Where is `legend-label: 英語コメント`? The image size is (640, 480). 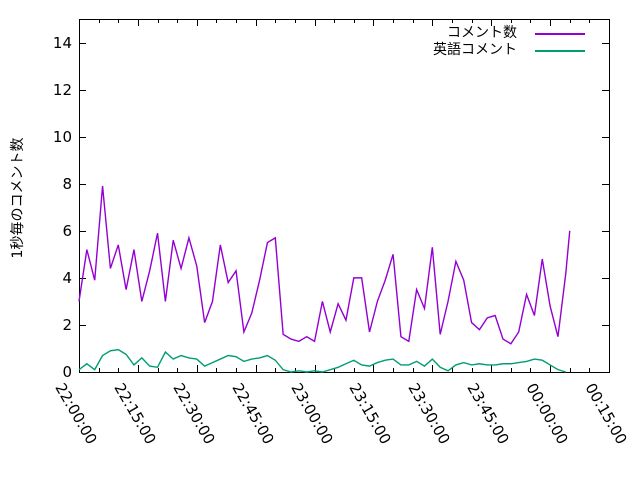
legend-label: 英語コメント is located at coordinates (475, 50).